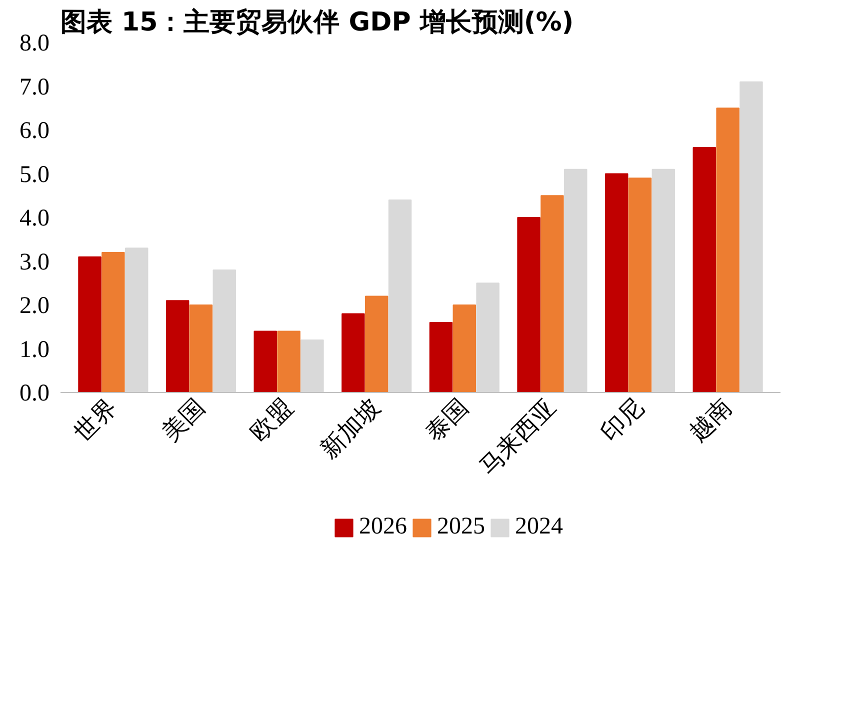 This screenshot has width=860, height=719. I want to click on y-tick-label: 6.0, so click(35, 131).